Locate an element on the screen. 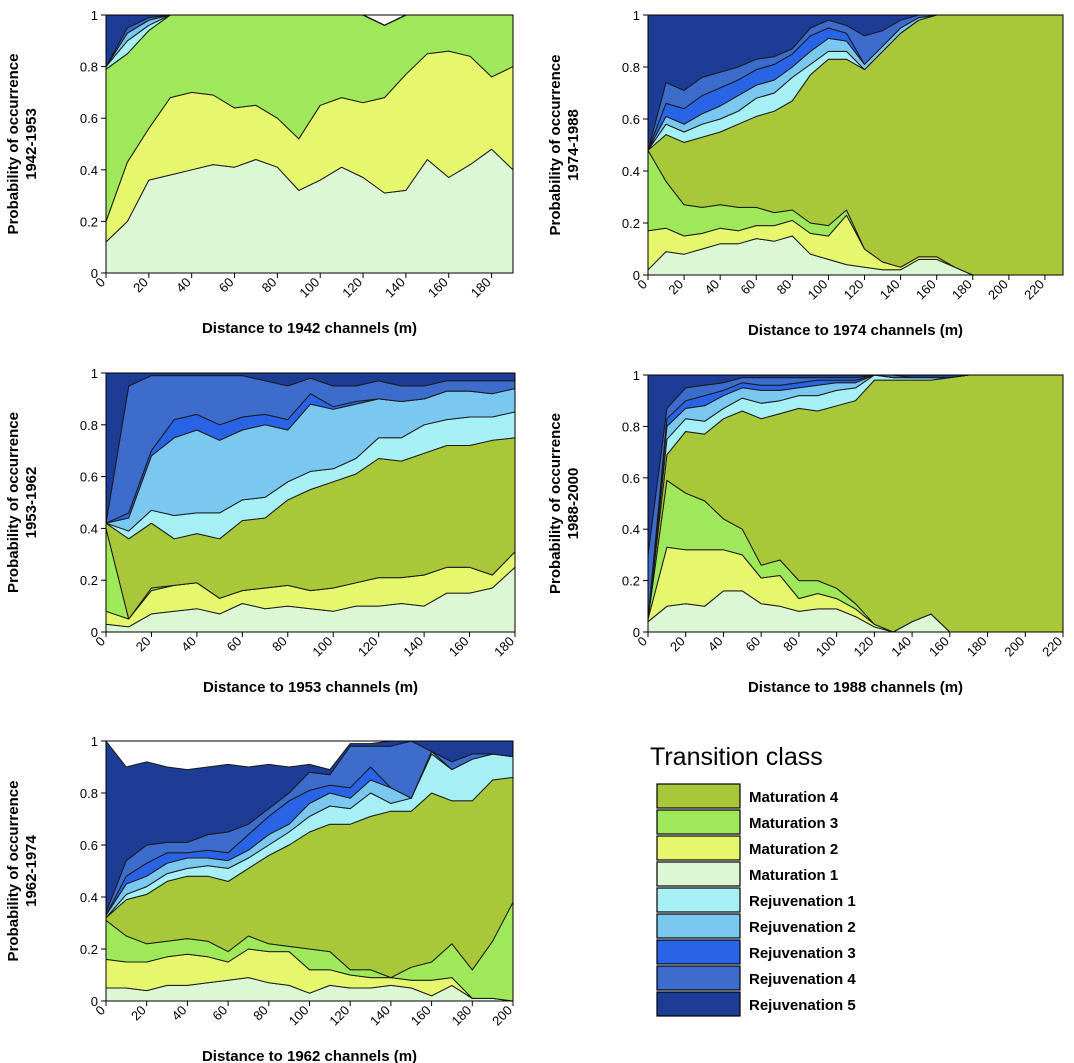  y-axis-period-label: 1953-1962 is located at coordinates (31, 503).